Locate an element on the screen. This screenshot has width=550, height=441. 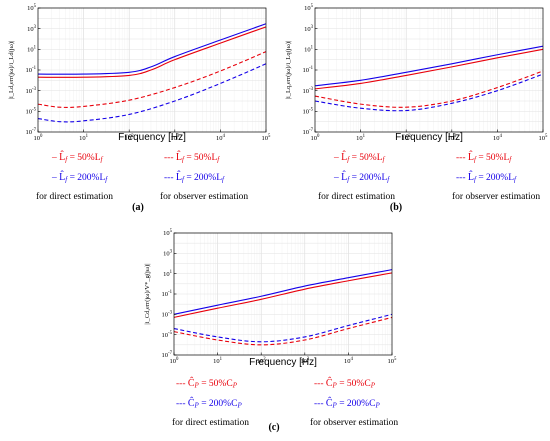
panel-label: (a) is located at coordinates (138, 207).